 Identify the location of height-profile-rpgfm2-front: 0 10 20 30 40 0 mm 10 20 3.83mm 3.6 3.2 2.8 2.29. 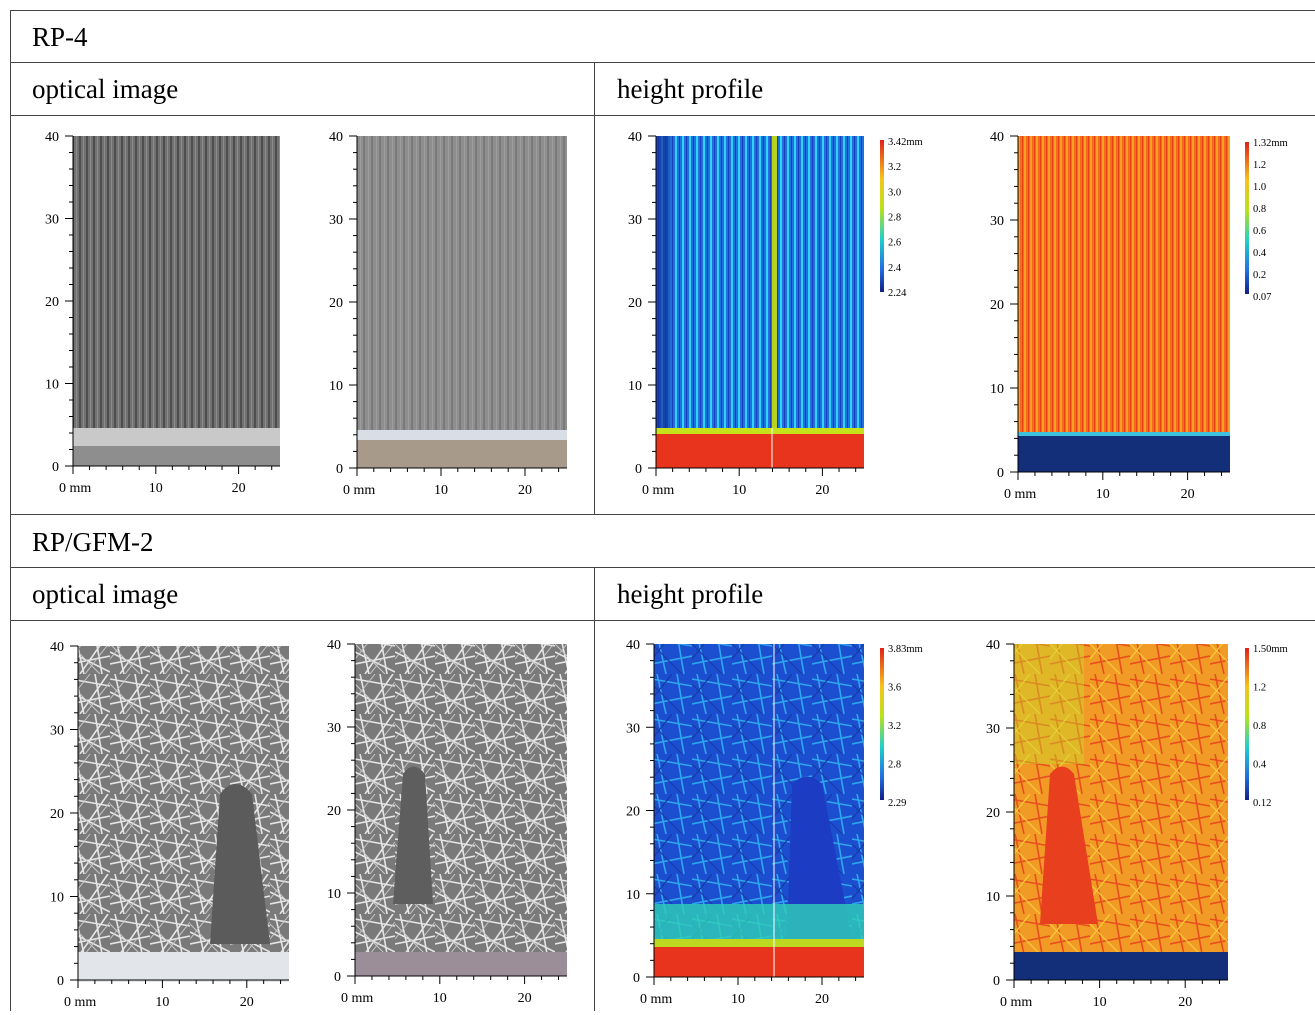
(774, 822).